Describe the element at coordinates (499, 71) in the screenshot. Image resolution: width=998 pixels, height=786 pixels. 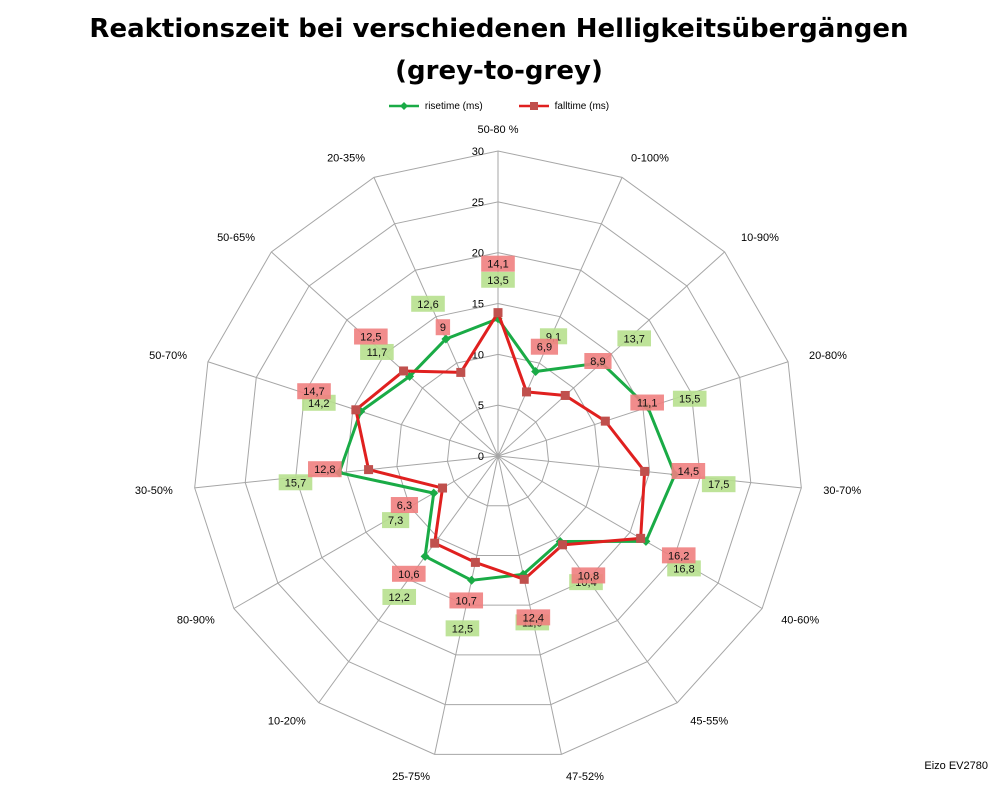
I see `chart-title-line2: (grey-to-grey)` at that location.